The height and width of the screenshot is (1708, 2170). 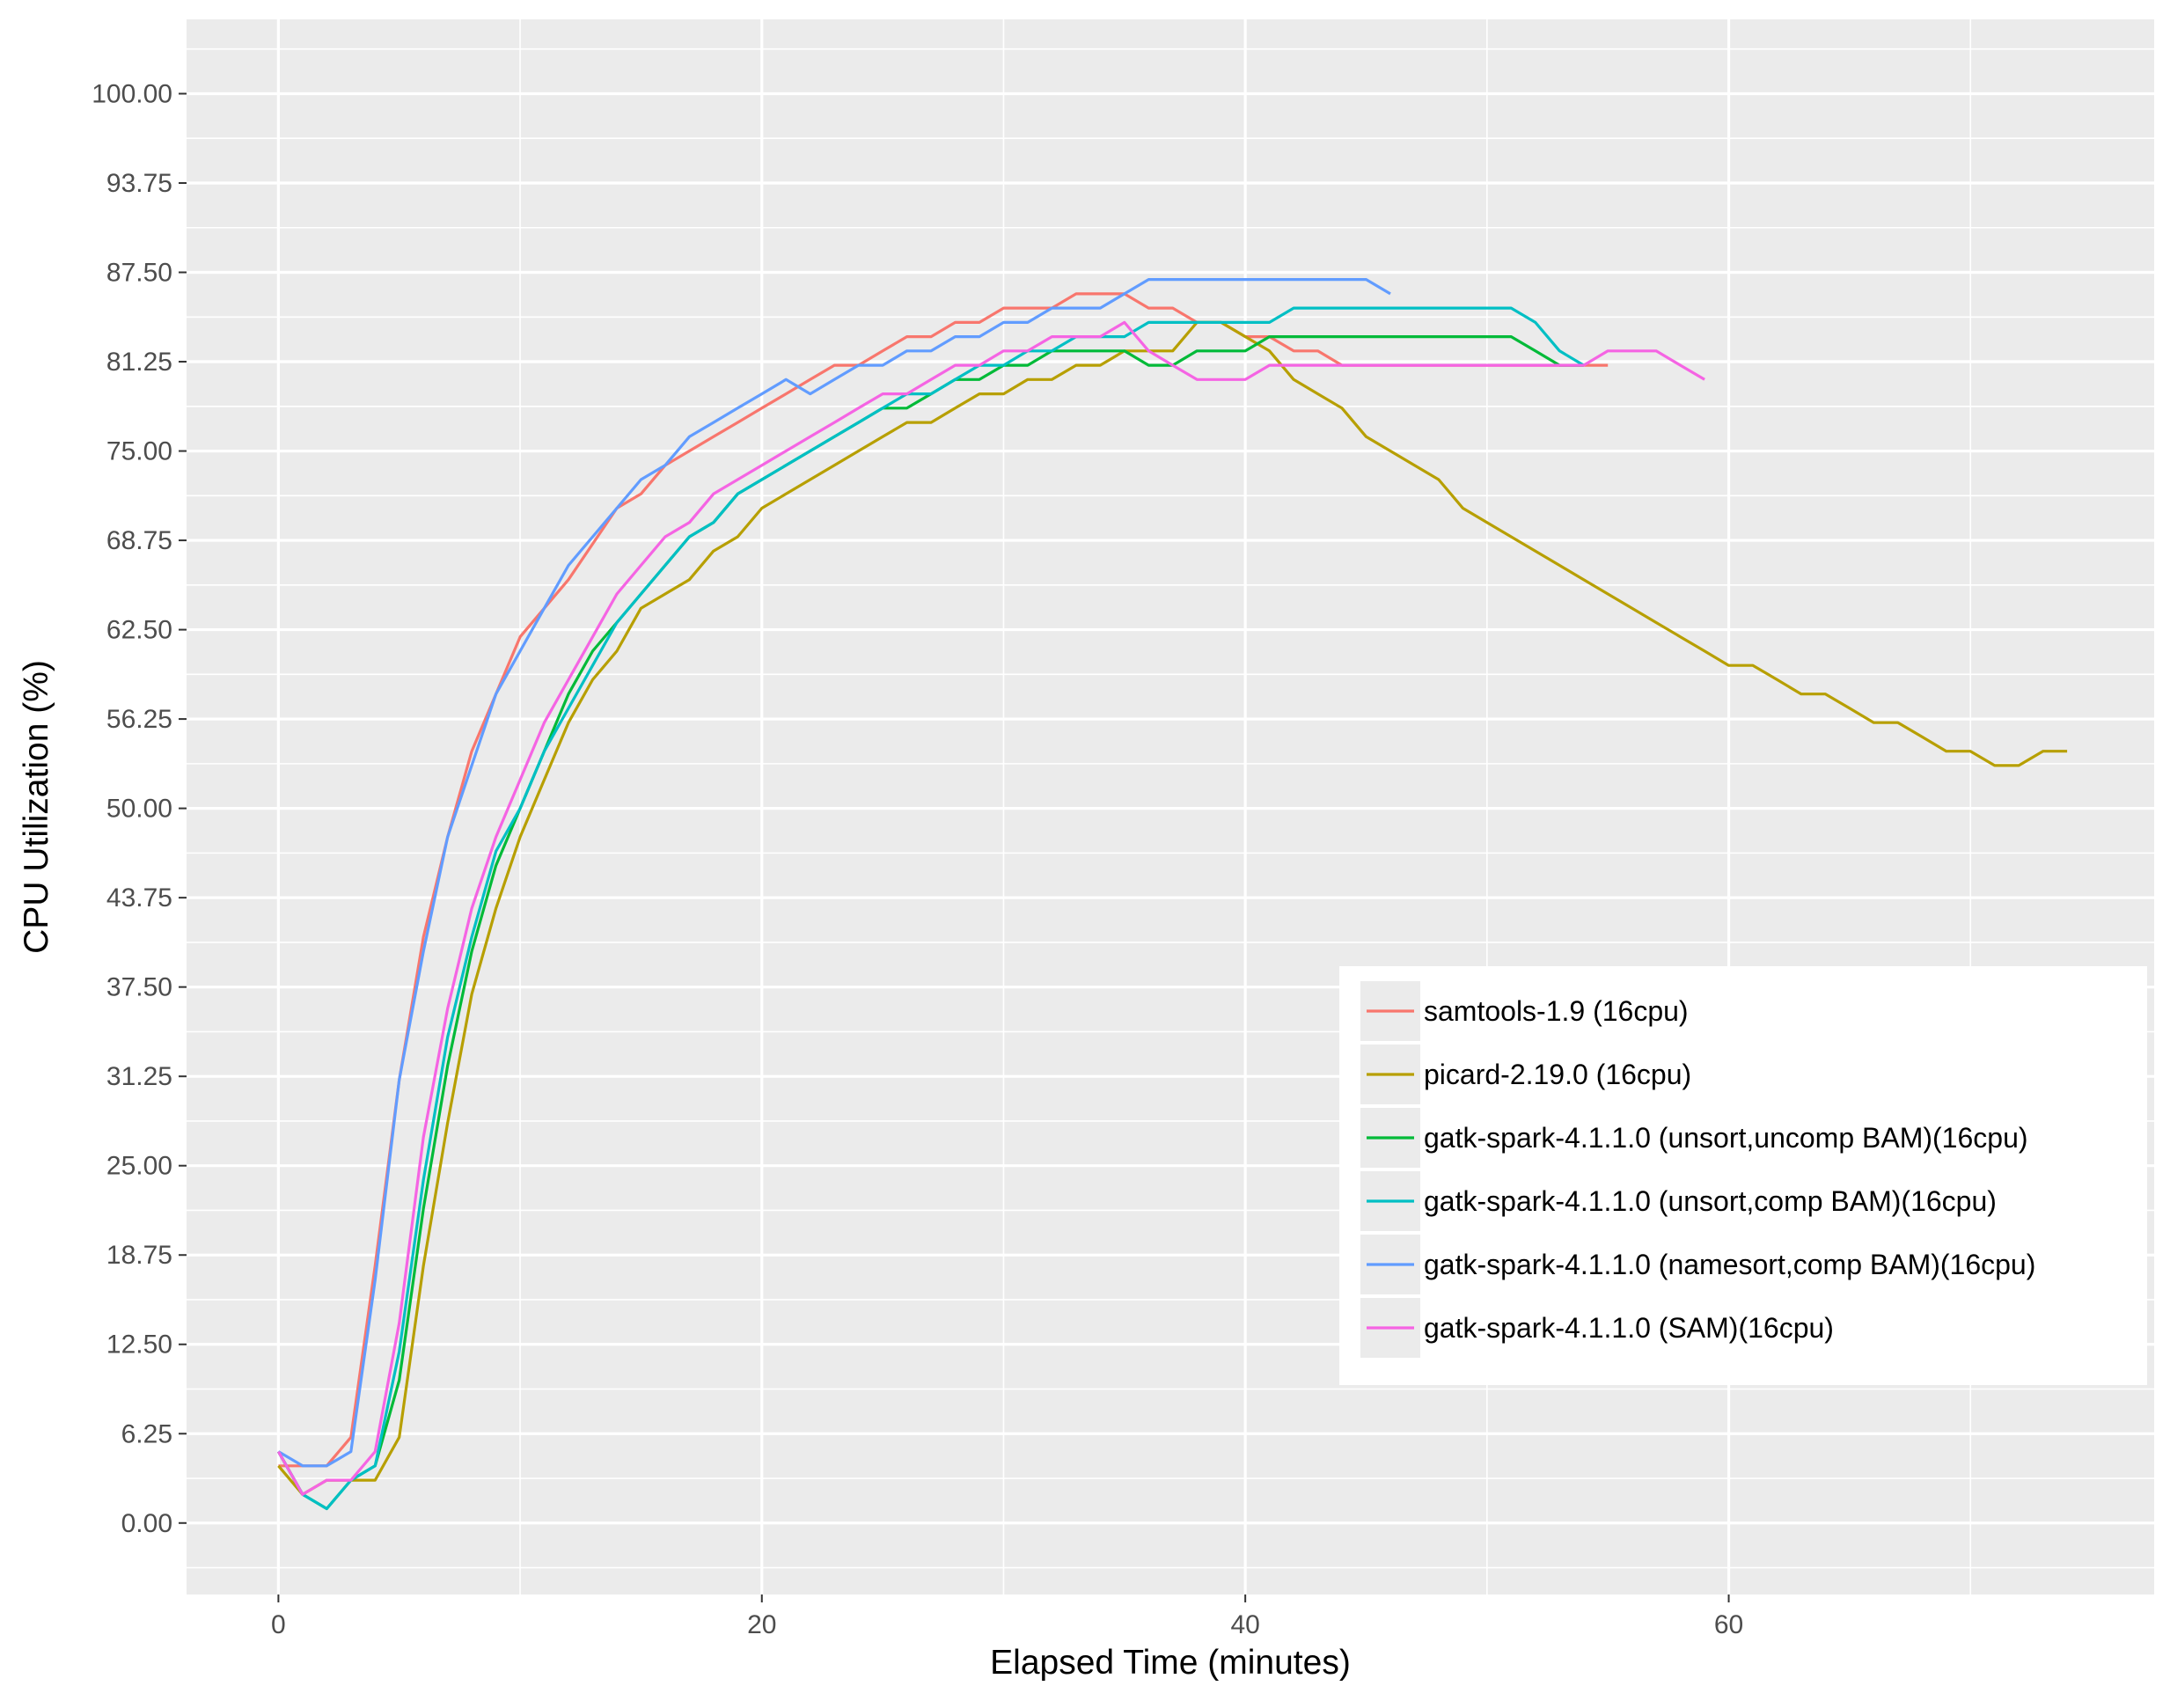 What do you see at coordinates (139, 1255) in the screenshot?
I see `y-tick-label: 18.75` at bounding box center [139, 1255].